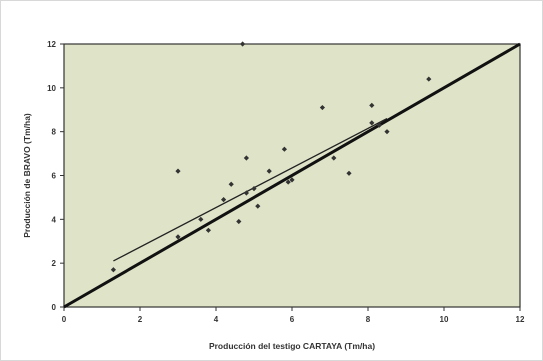 The image size is (543, 361). Describe the element at coordinates (368, 319) in the screenshot. I see `x-tick-label: 8` at that location.